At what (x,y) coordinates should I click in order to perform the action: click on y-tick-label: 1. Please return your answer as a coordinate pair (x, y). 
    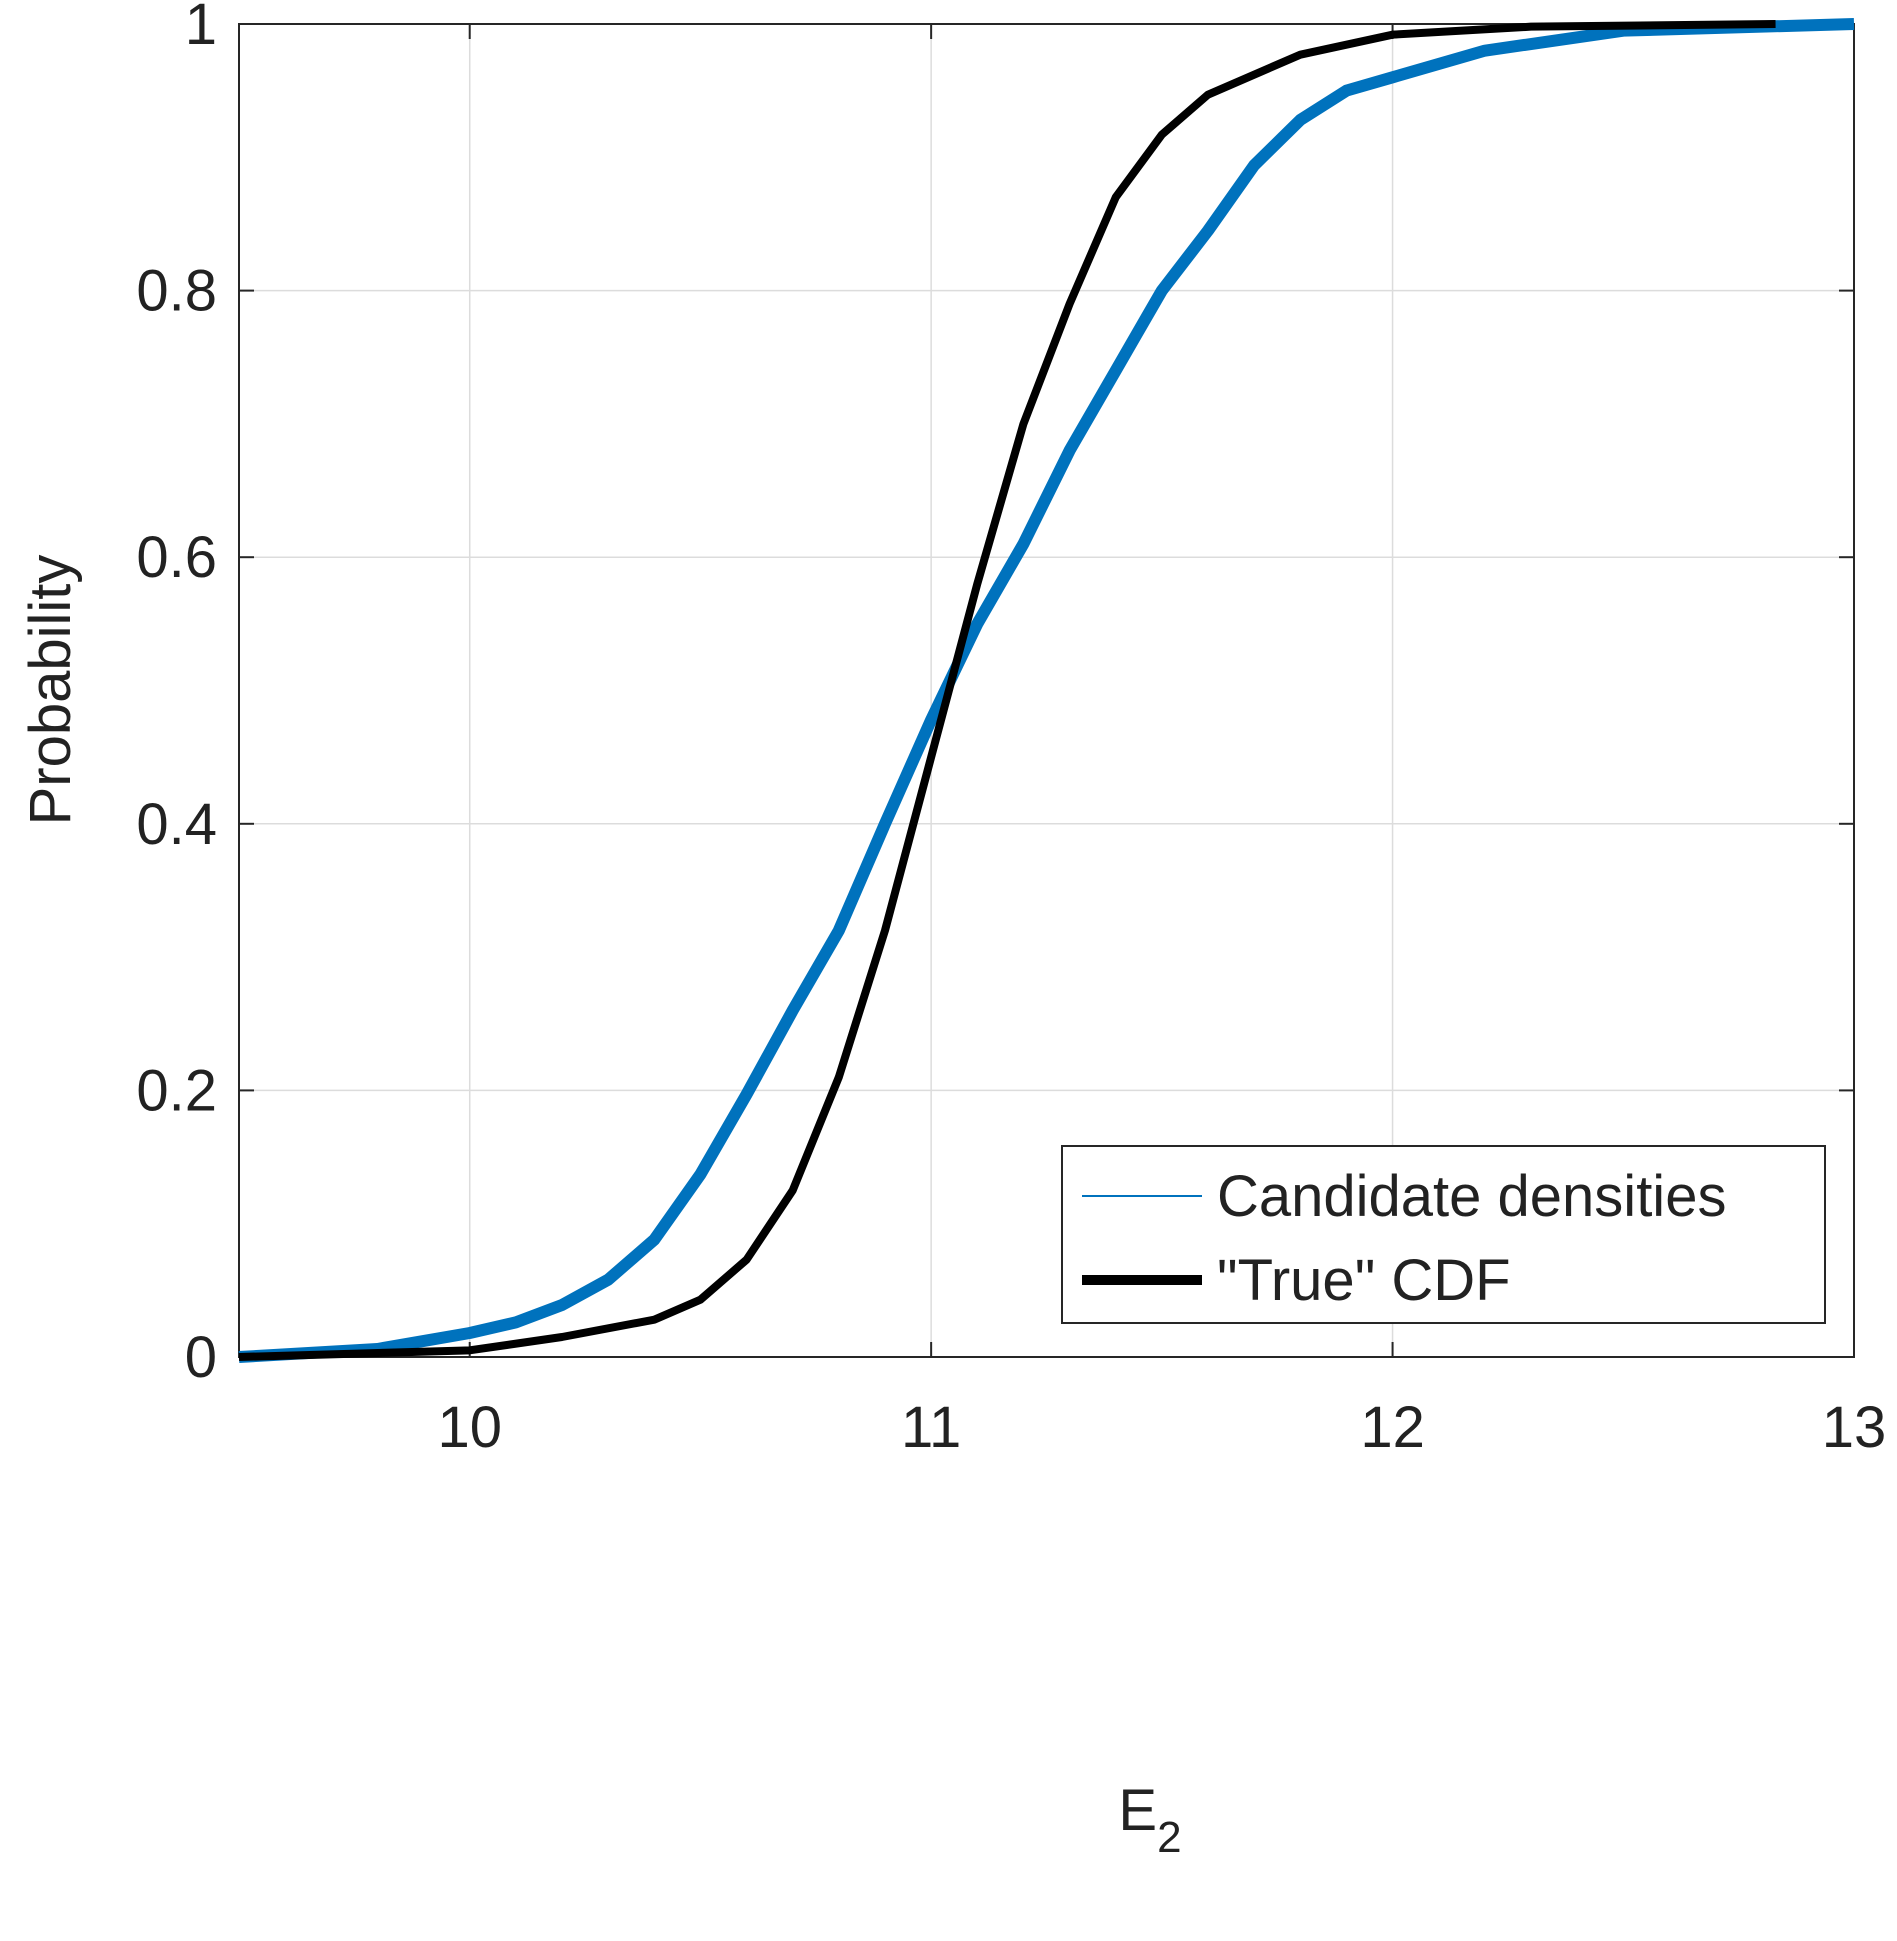
    Looking at the image, I should click on (201, 28).